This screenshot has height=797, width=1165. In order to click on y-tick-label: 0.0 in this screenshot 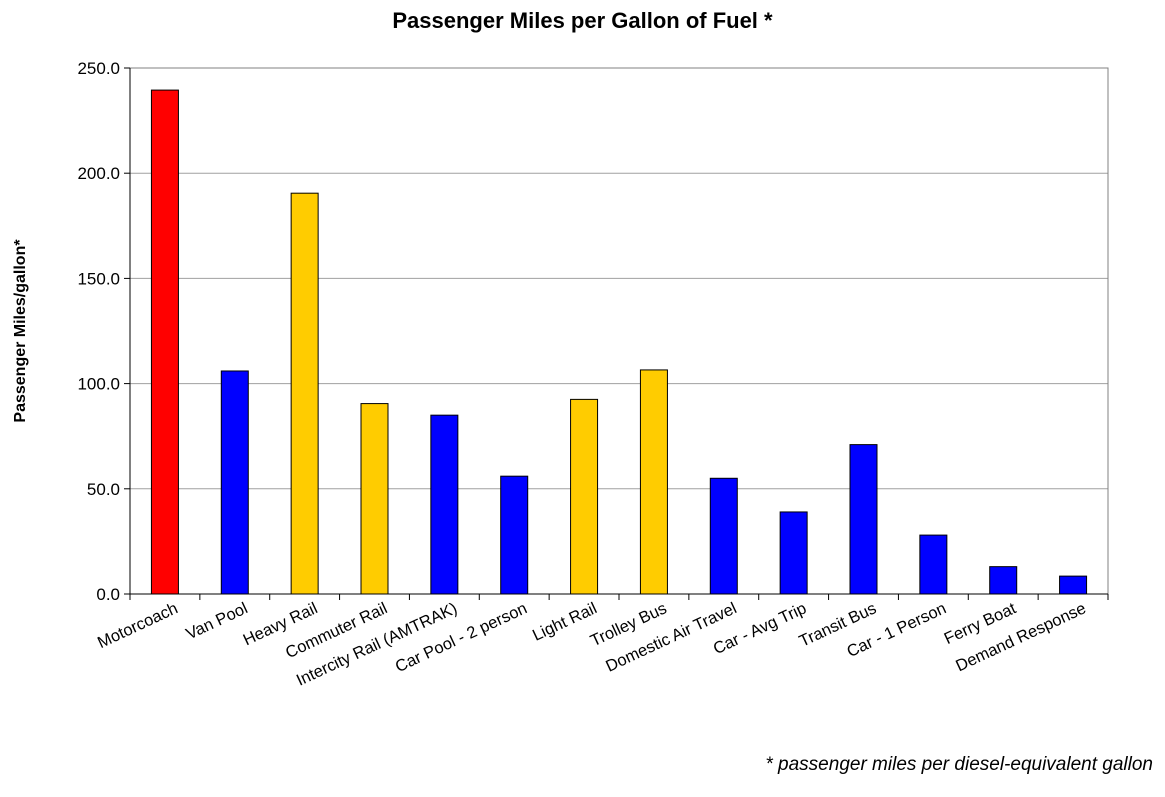, I will do `click(108, 594)`.